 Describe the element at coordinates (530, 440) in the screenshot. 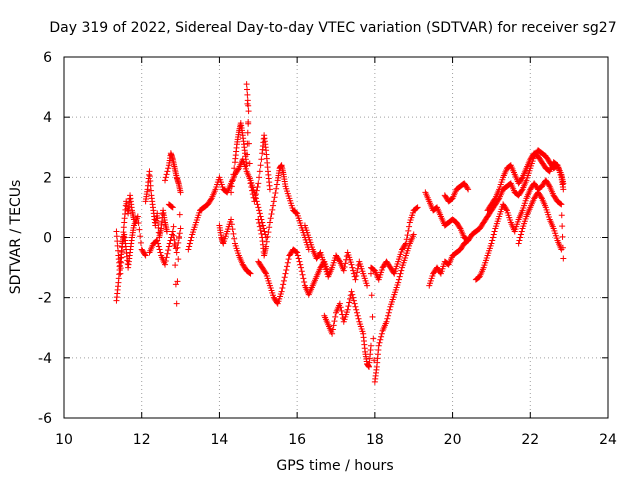

I see `x-tick-label: 22` at that location.